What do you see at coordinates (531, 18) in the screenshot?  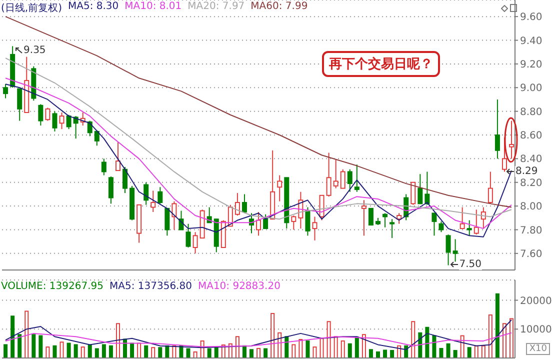 I see `y-tick-label: 9.60` at bounding box center [531, 18].